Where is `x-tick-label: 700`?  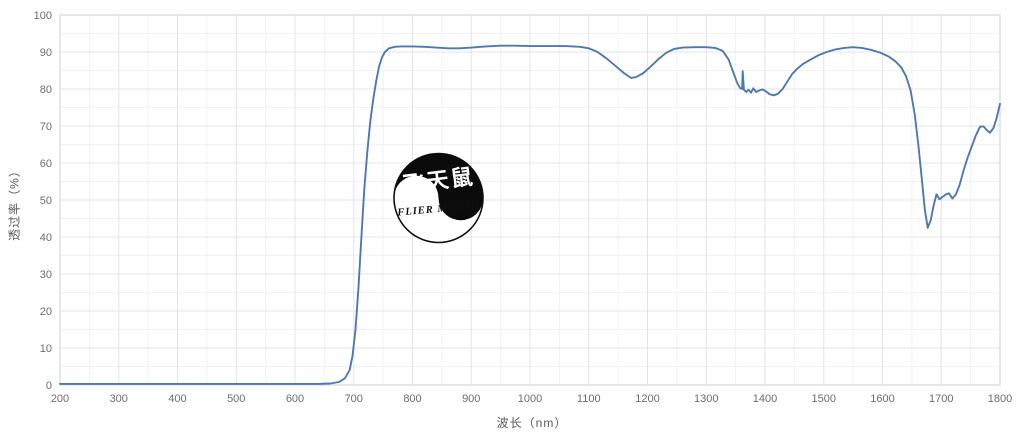 x-tick-label: 700 is located at coordinates (354, 399).